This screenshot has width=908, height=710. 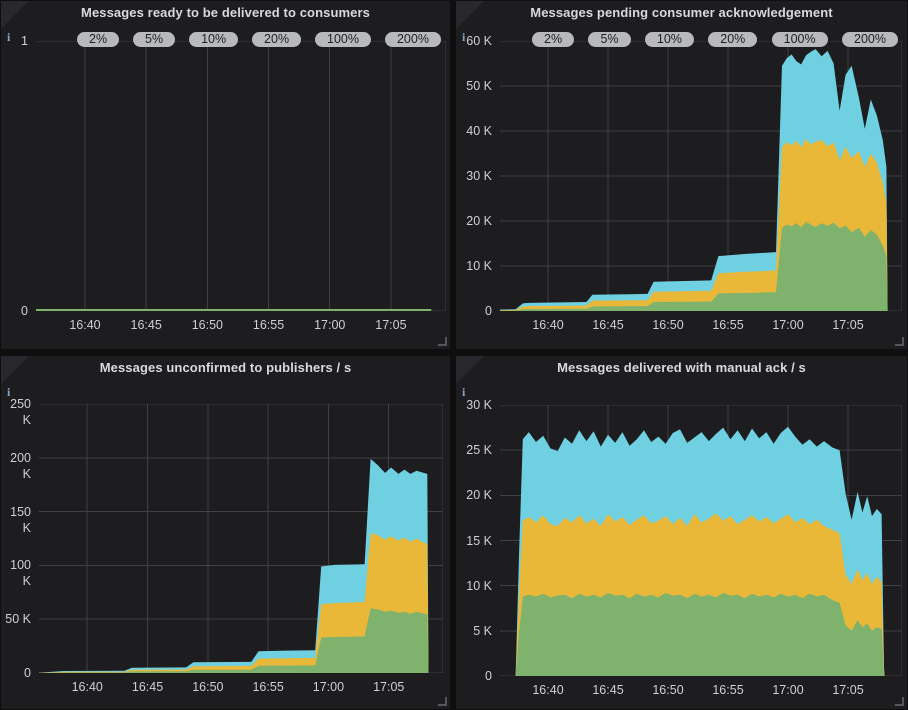 What do you see at coordinates (479, 131) in the screenshot?
I see `y-axis-label: 40 K` at bounding box center [479, 131].